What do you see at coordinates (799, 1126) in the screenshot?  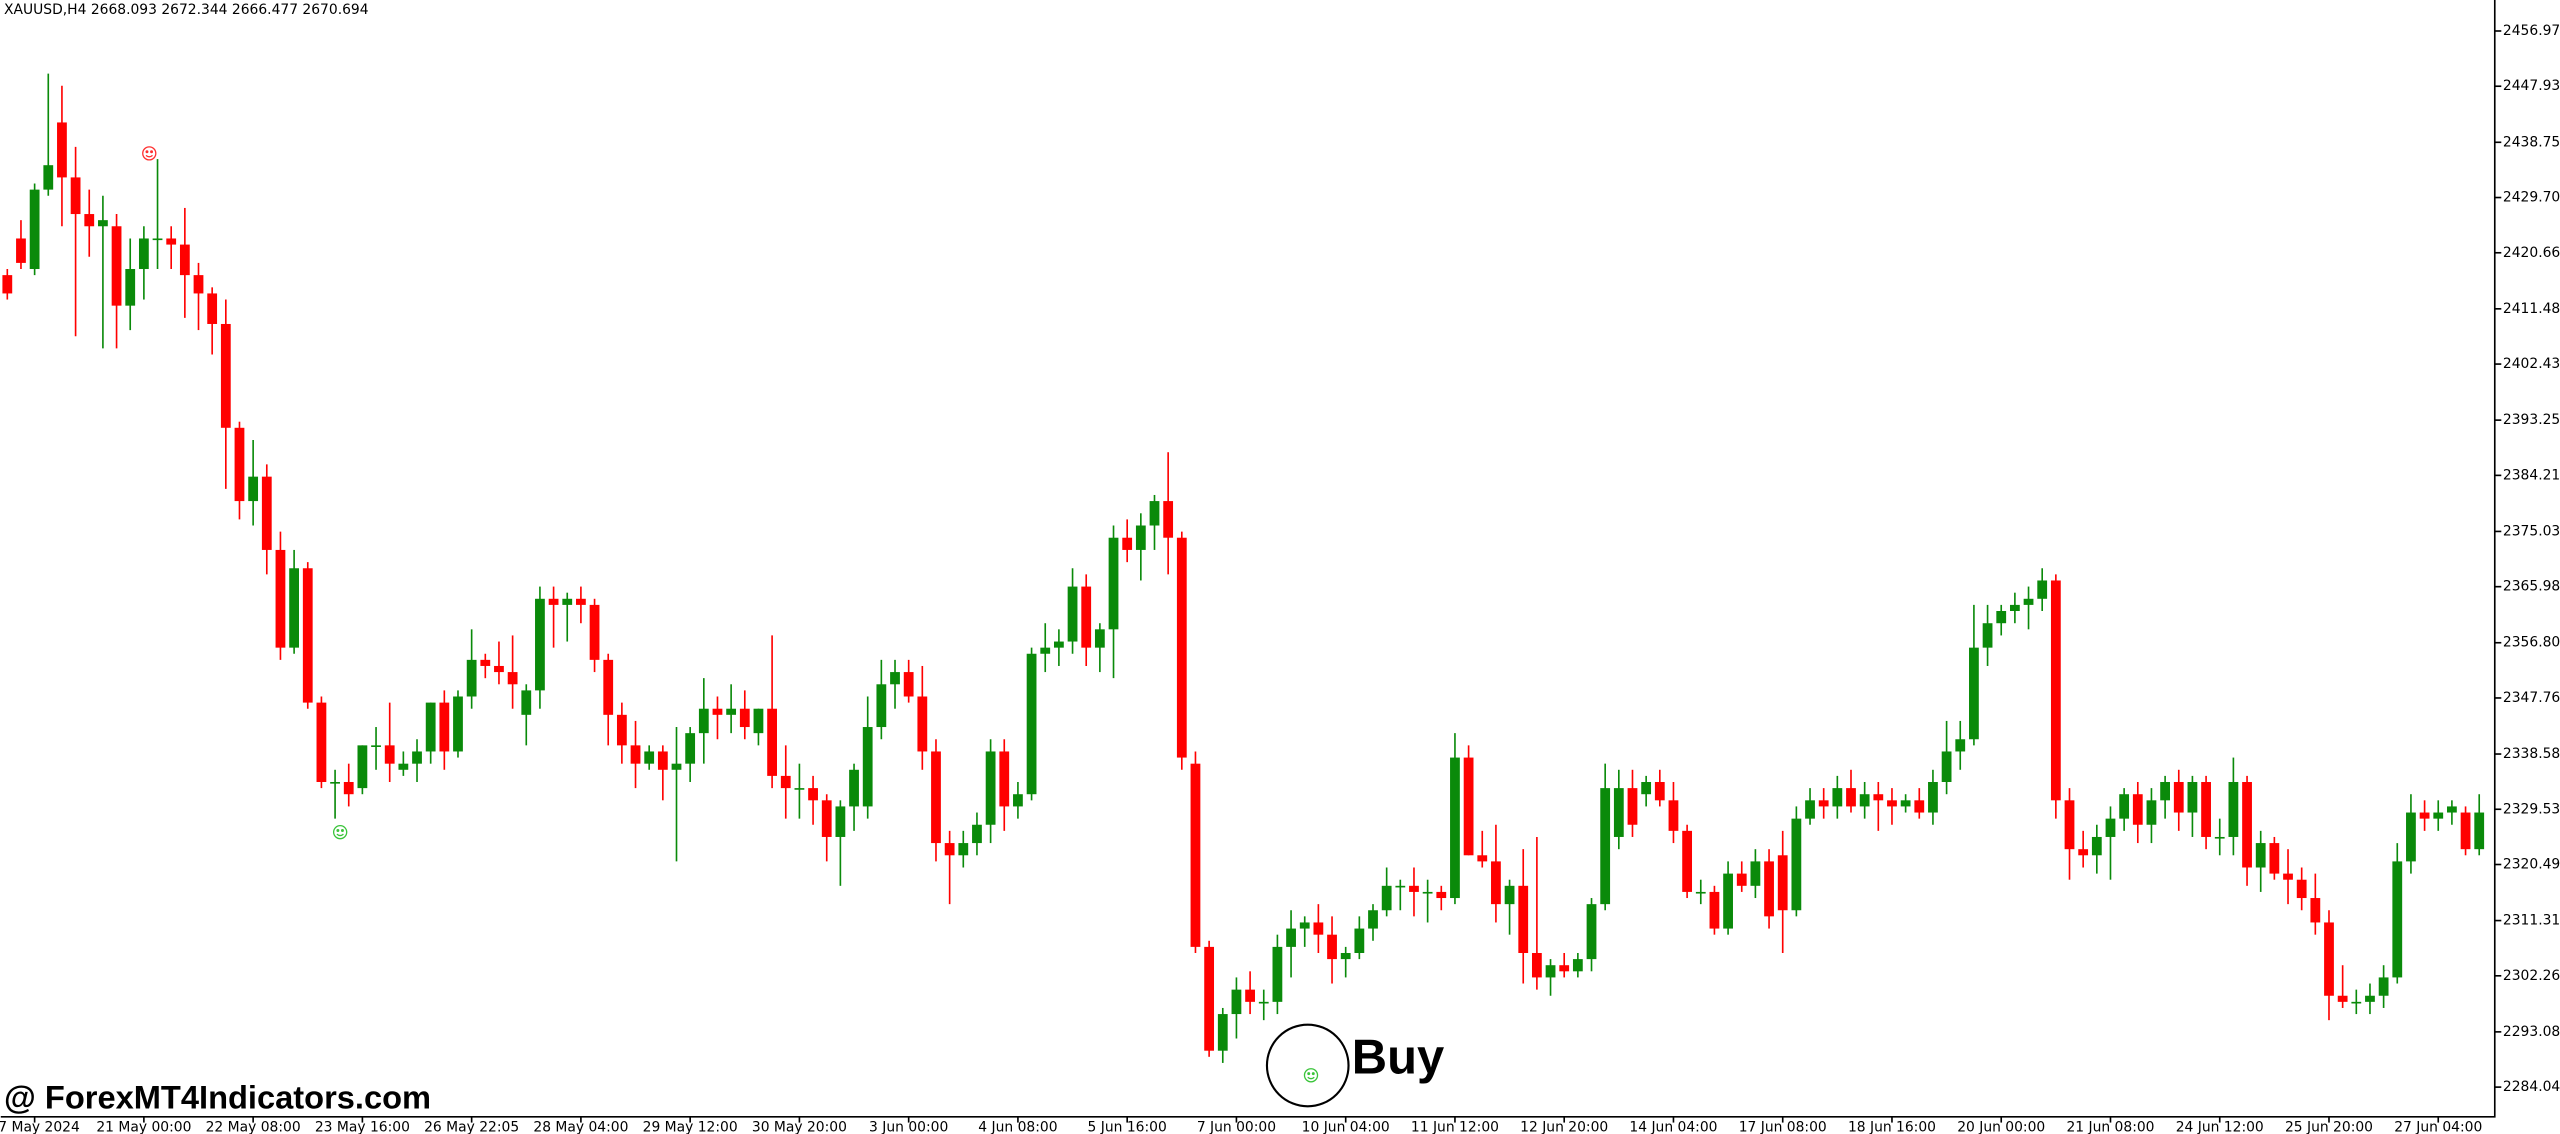 I see `x-tick-label: 30 May 20:00` at bounding box center [799, 1126].